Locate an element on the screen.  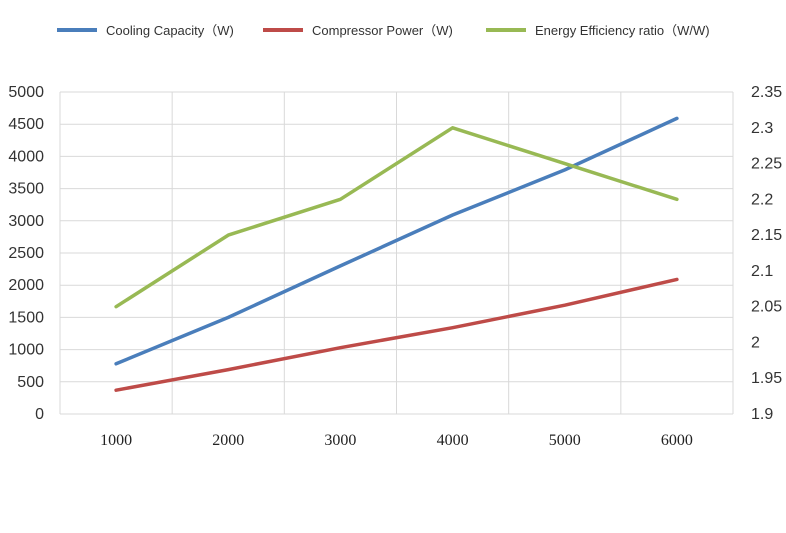
y-left-tick-label: 2500 is located at coordinates (26, 253).